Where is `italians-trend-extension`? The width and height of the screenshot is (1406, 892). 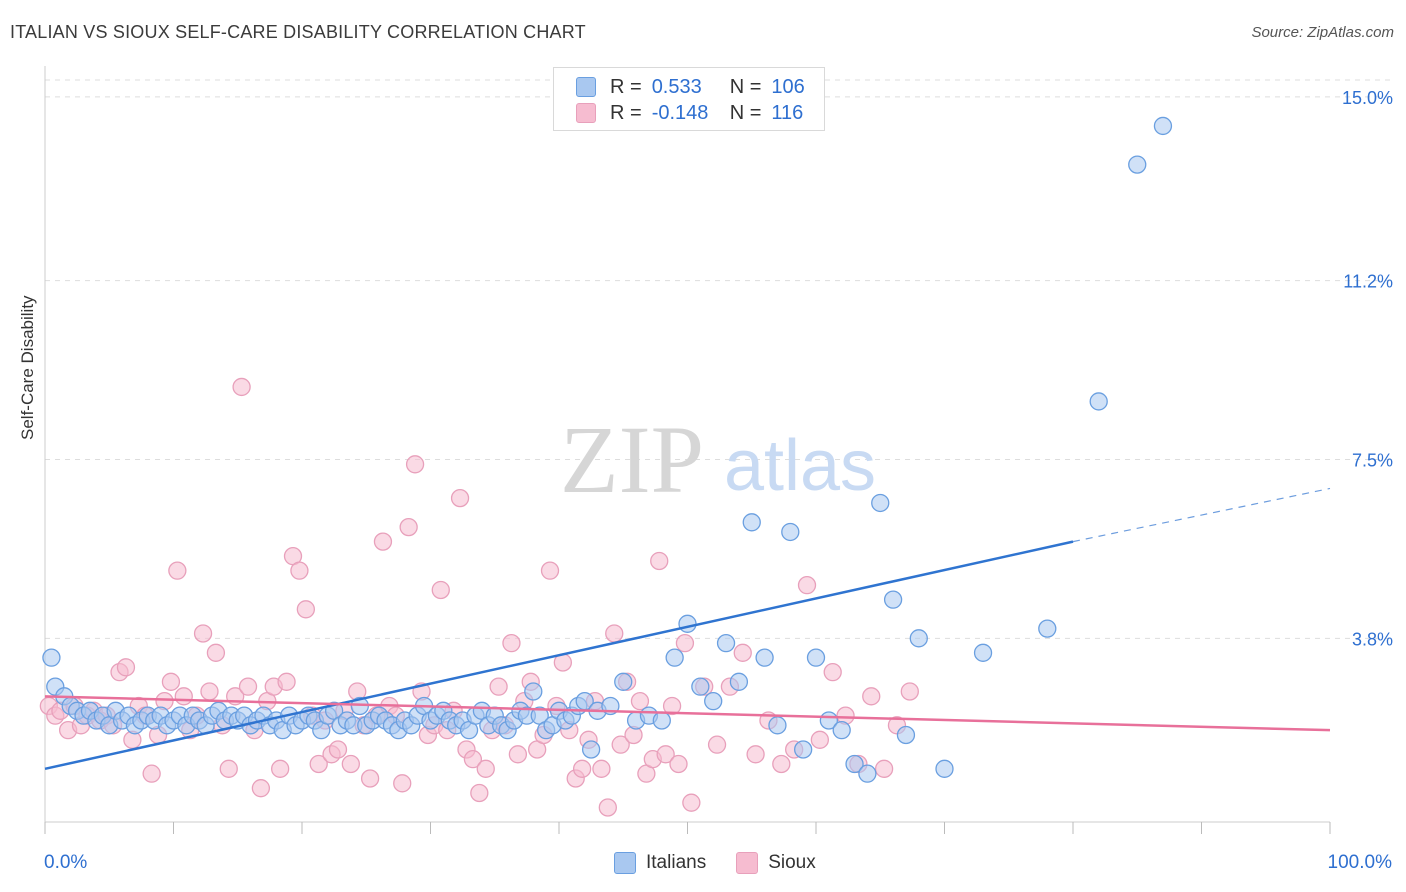 italians-trend-extension is located at coordinates (1201, 515).